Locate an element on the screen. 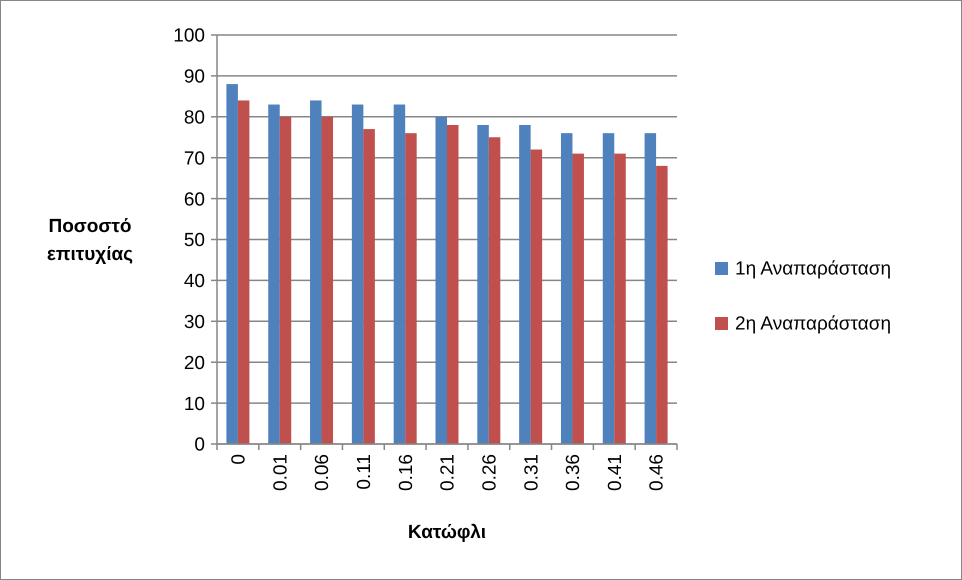 The width and height of the screenshot is (962, 580). x-tick-label: 0.31 is located at coordinates (531, 472).